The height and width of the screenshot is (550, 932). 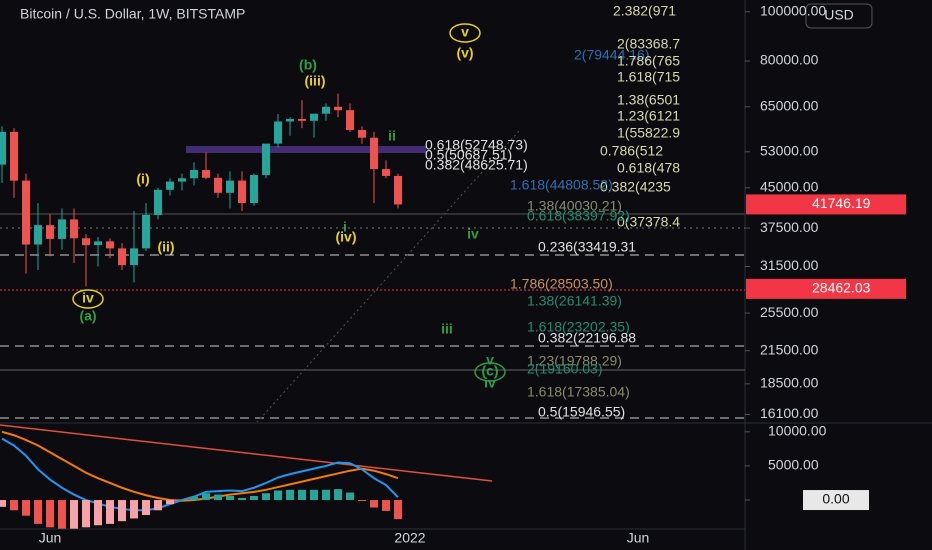 I want to click on fib-label: 0(37378.4, so click(x=648, y=222).